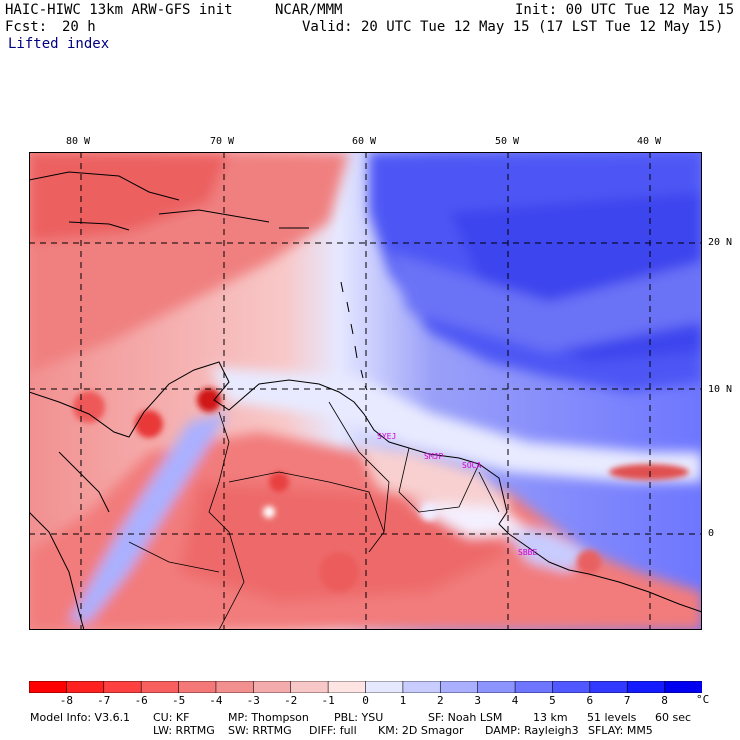 The image size is (740, 740). Describe the element at coordinates (528, 552) in the screenshot. I see `station-label-sbbe: SBBE` at that location.